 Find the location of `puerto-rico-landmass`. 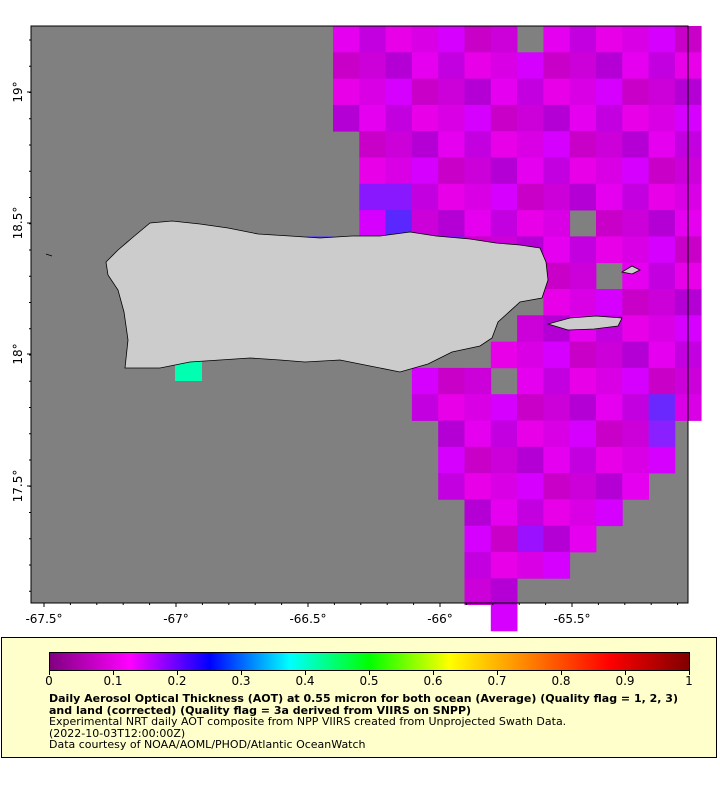

puerto-rico-landmass is located at coordinates (327, 296).